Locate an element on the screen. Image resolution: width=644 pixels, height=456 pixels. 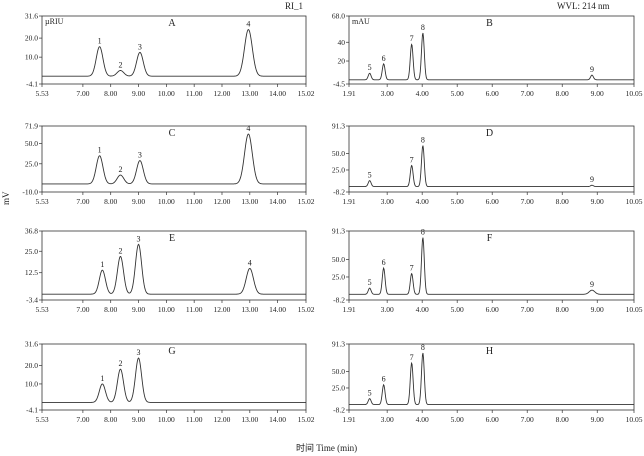
x-tick-label: 3.00 is located at coordinates (387, 309).